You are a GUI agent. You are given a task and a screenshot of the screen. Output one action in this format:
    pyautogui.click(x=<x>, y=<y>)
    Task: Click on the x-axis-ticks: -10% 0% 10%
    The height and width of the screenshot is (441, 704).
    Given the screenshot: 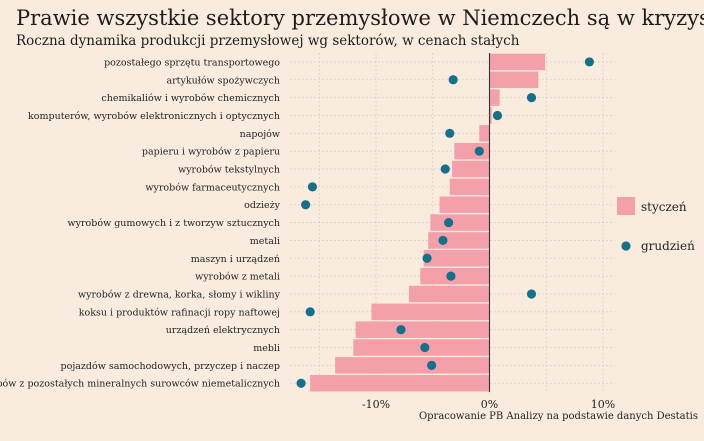 What is the action you would take?
    pyautogui.click(x=488, y=404)
    